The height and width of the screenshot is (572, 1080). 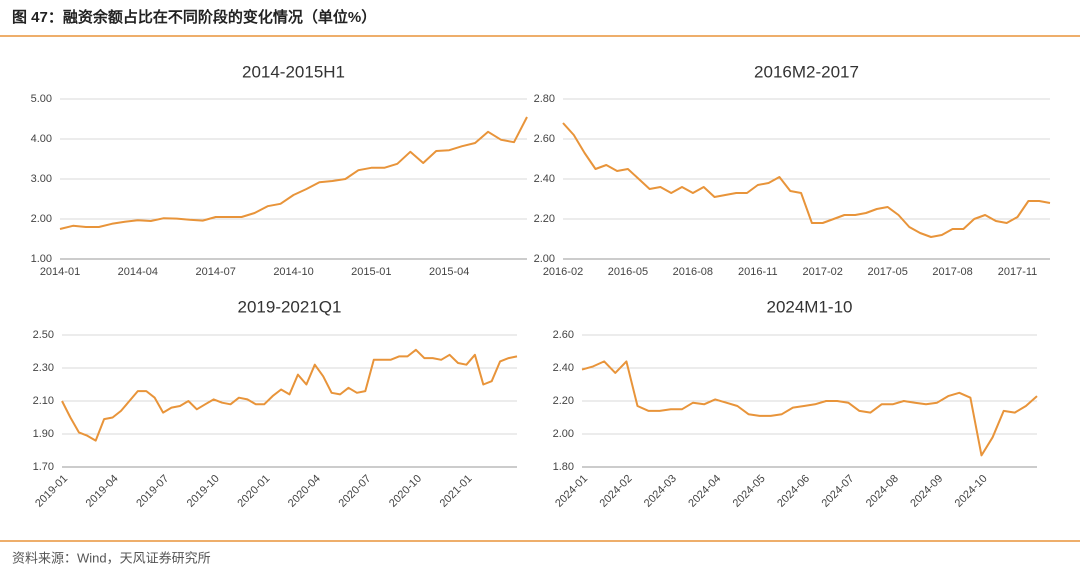 I want to click on x-tick-label: 2017-08, so click(x=952, y=272).